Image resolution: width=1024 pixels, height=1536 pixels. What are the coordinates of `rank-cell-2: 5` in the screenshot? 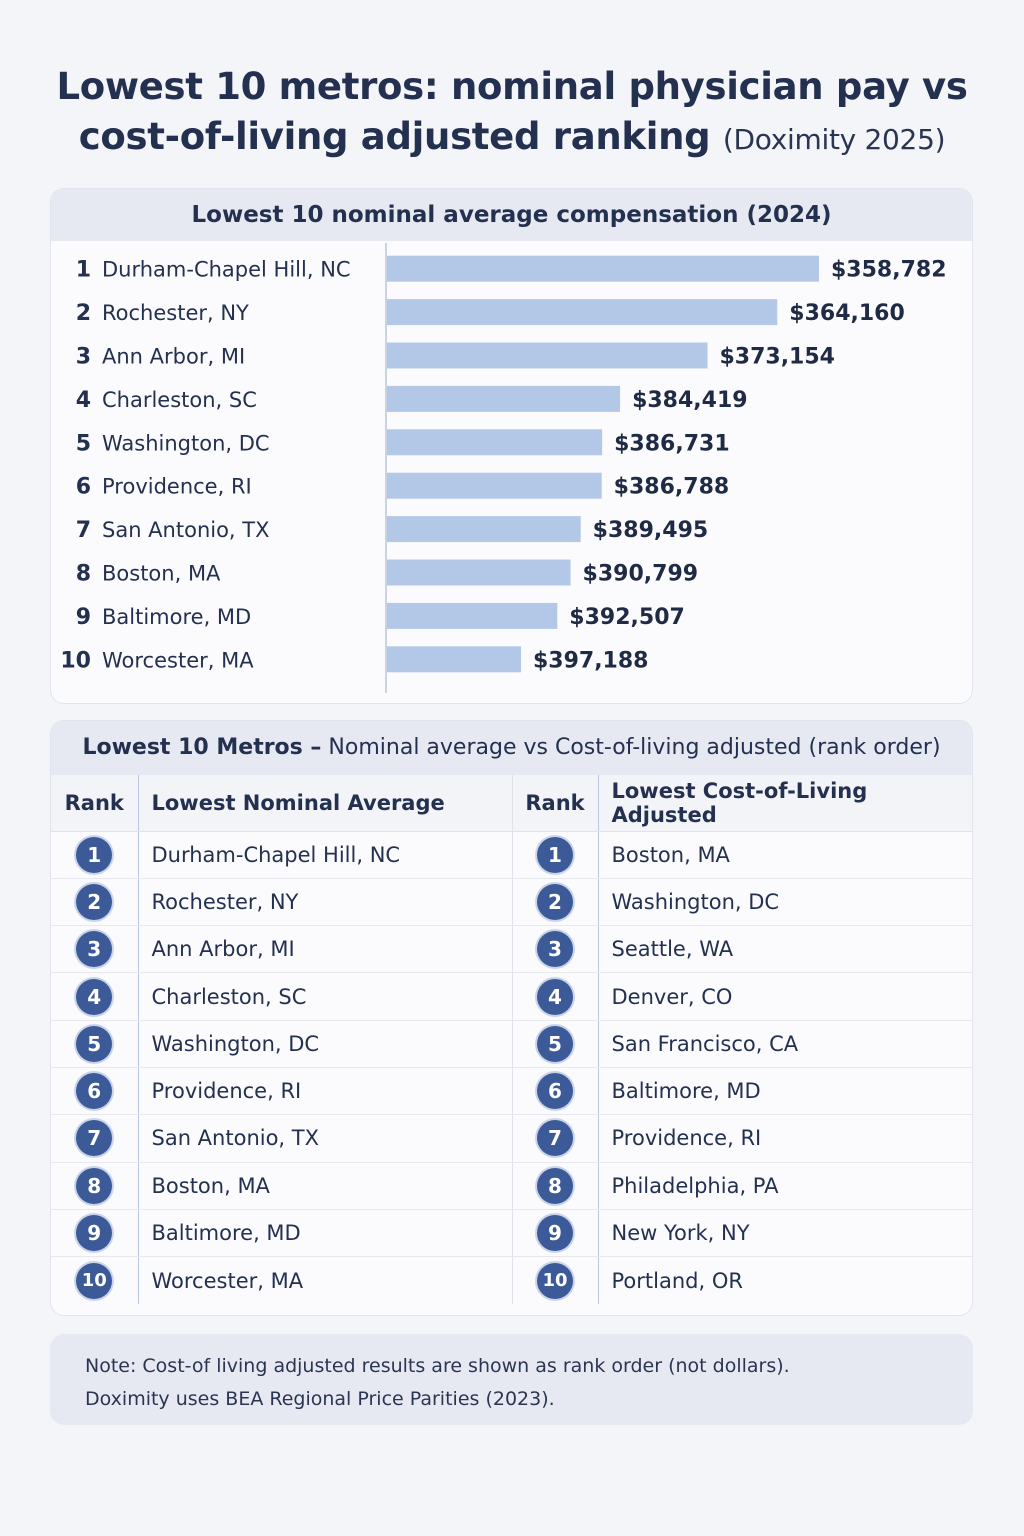 It's located at (555, 1044).